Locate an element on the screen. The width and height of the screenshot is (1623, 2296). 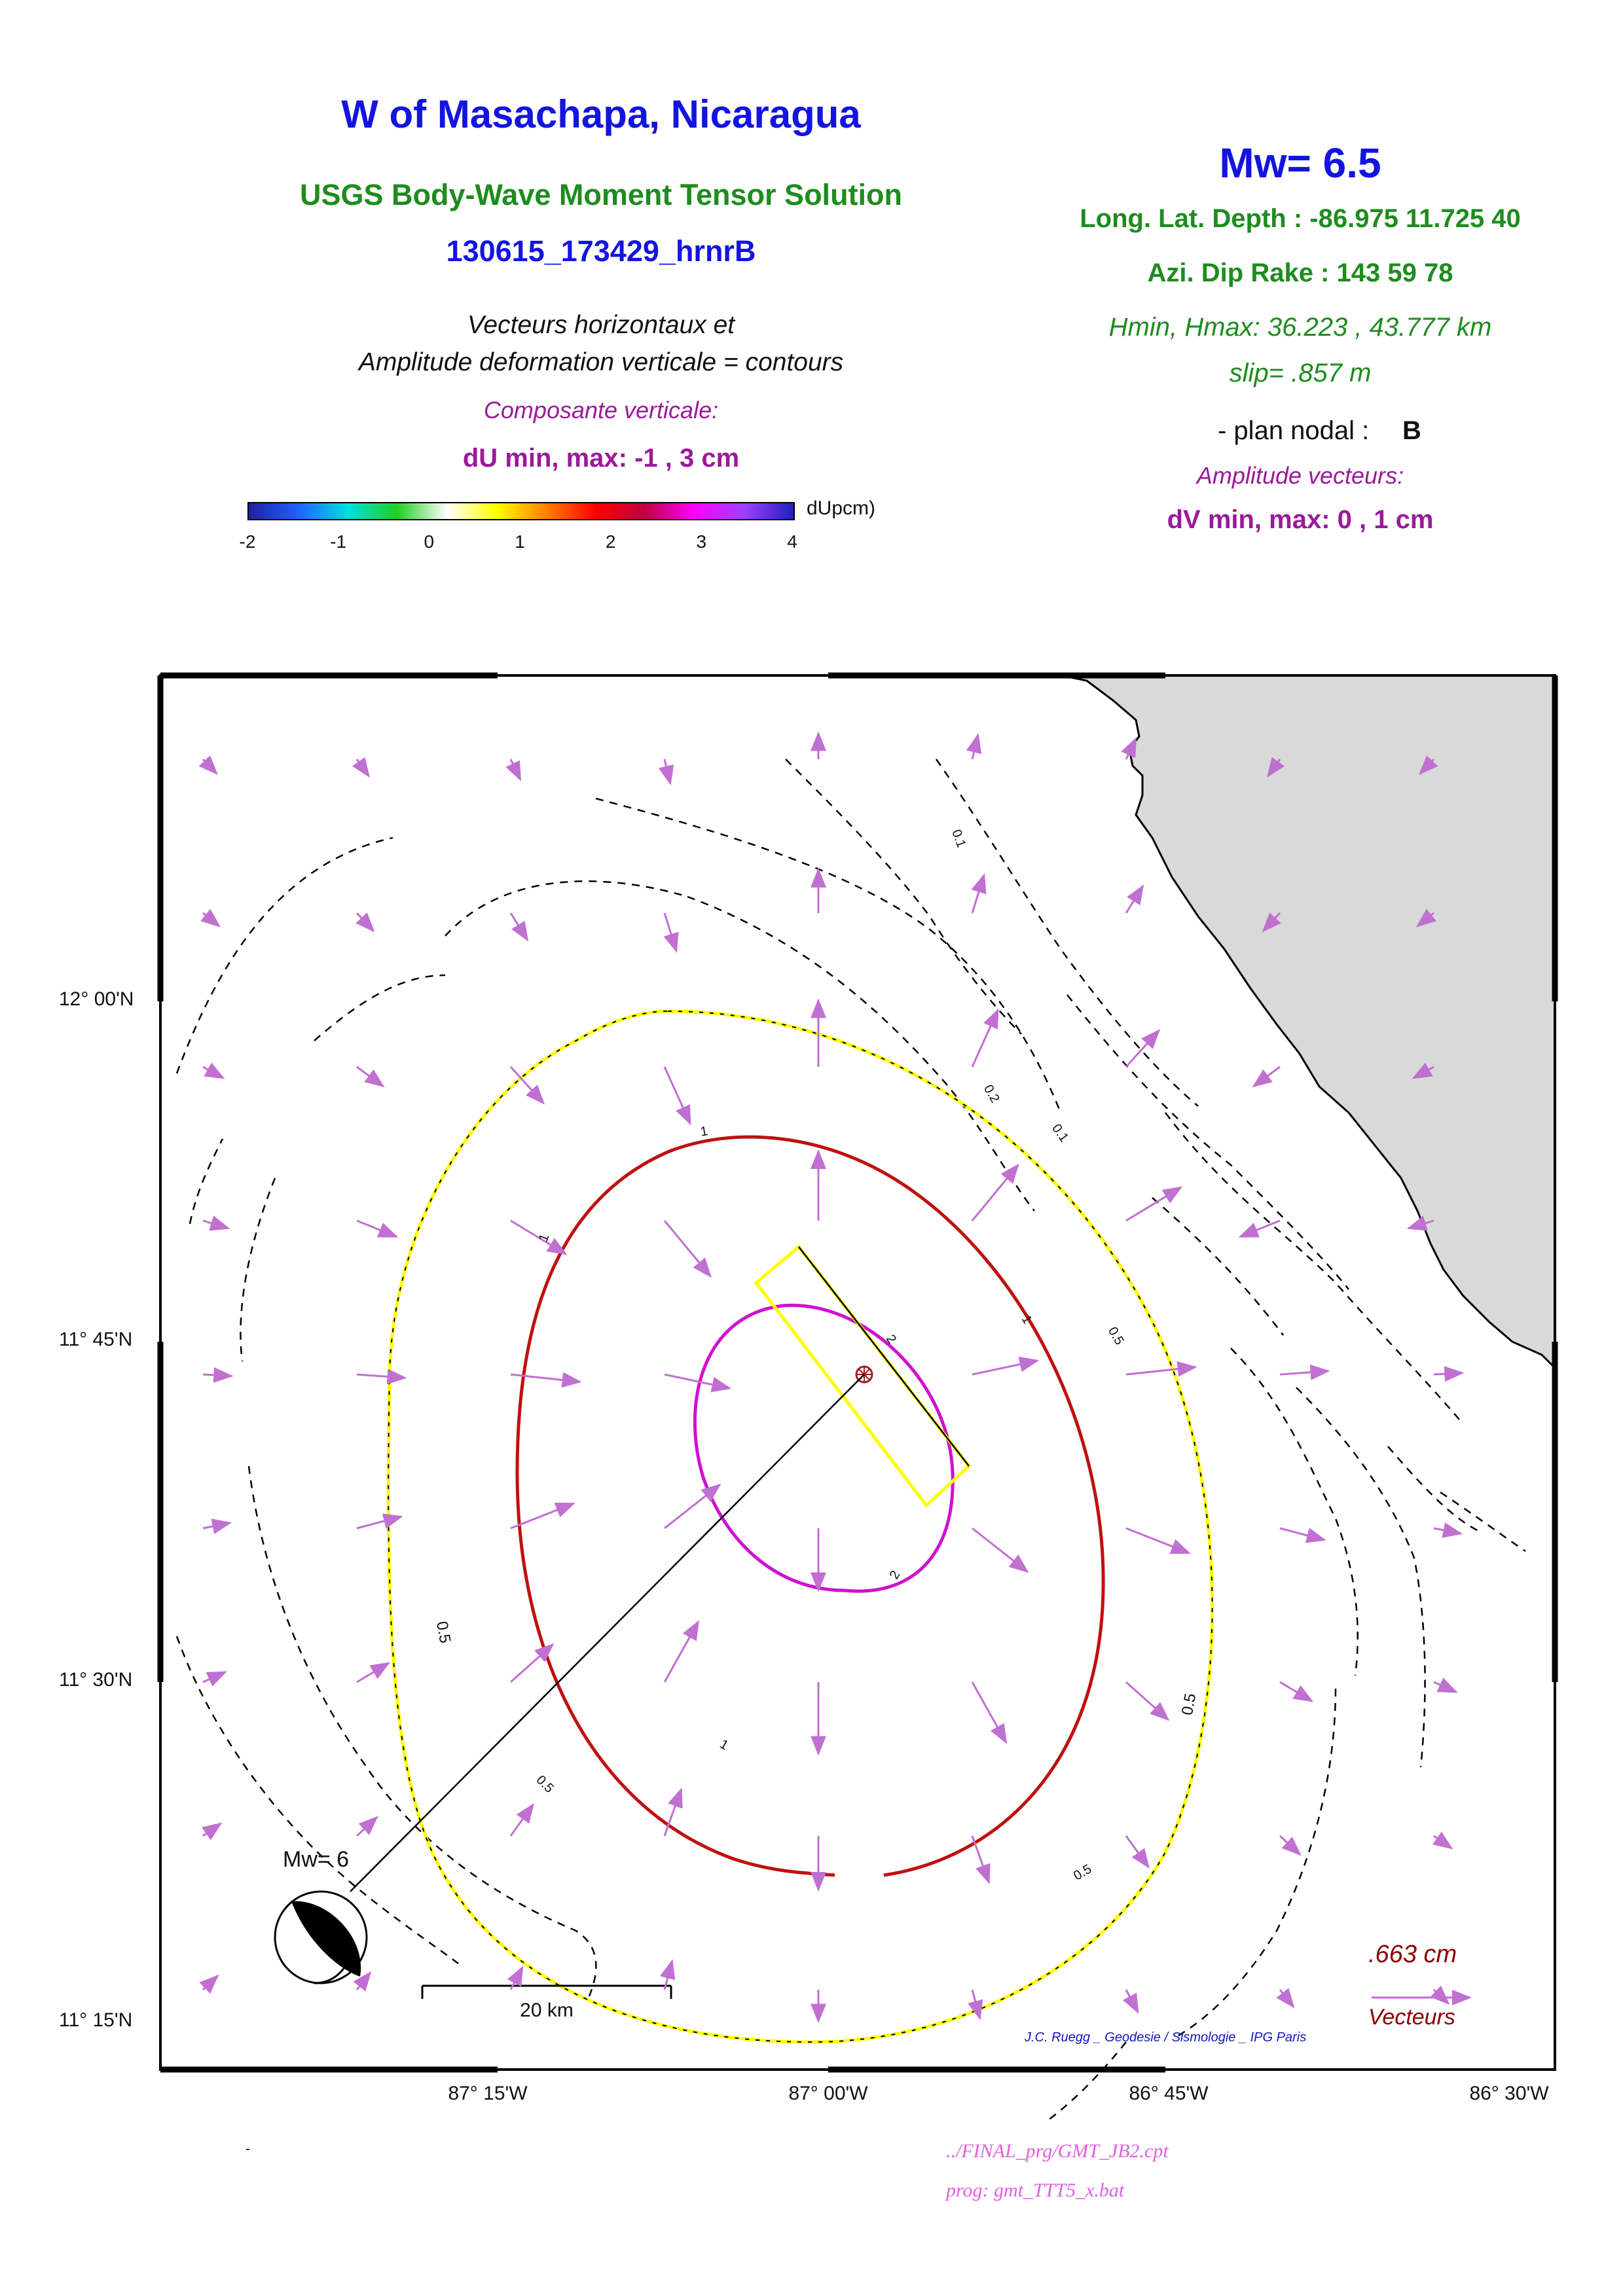
magnitude: Mw= 6.5 is located at coordinates (1300, 163).